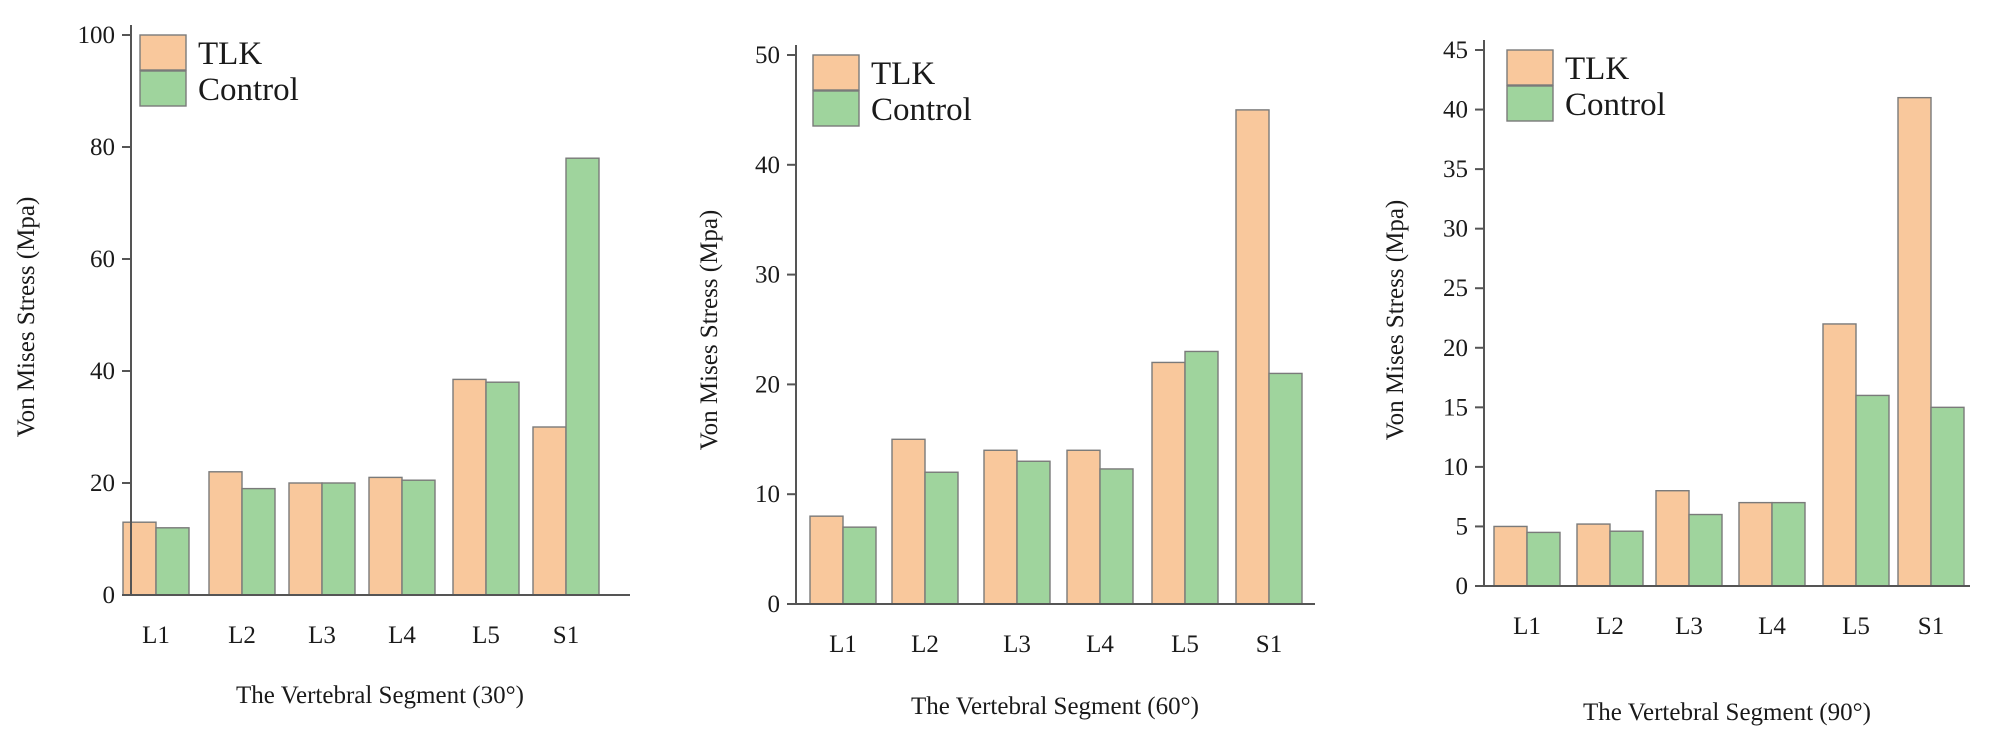  What do you see at coordinates (1055, 706) in the screenshot?
I see `x-axis-title: The Vertebral Segment (60°)` at bounding box center [1055, 706].